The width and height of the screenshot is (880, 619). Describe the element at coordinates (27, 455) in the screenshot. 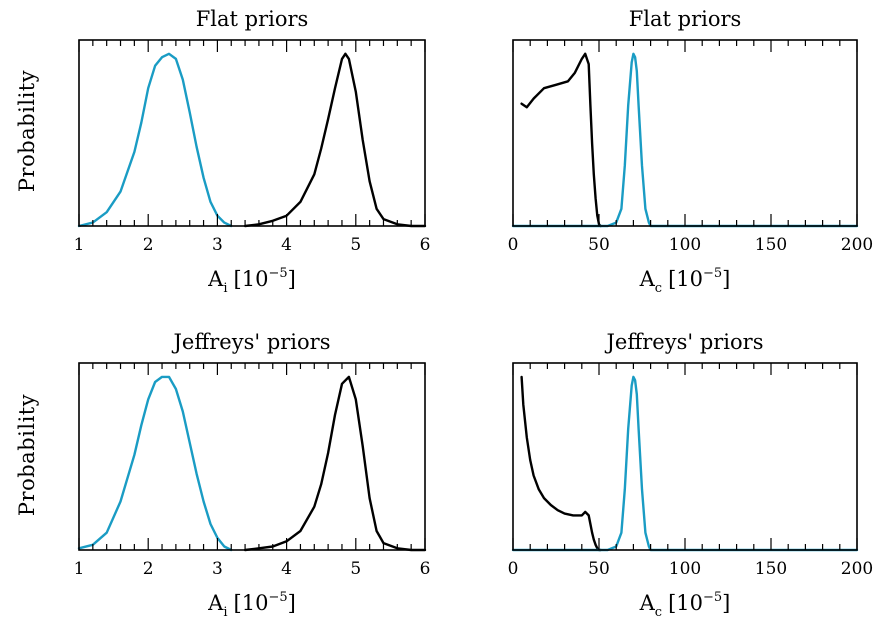

I see `y-axis-label-bottom: Probability` at that location.